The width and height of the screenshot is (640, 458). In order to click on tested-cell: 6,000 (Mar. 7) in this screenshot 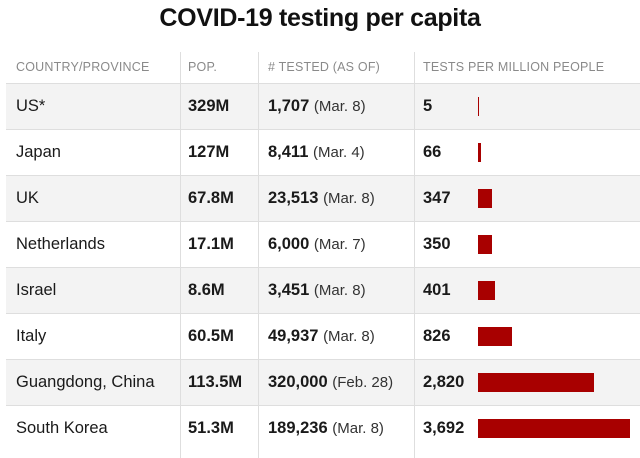, I will do `click(317, 244)`.